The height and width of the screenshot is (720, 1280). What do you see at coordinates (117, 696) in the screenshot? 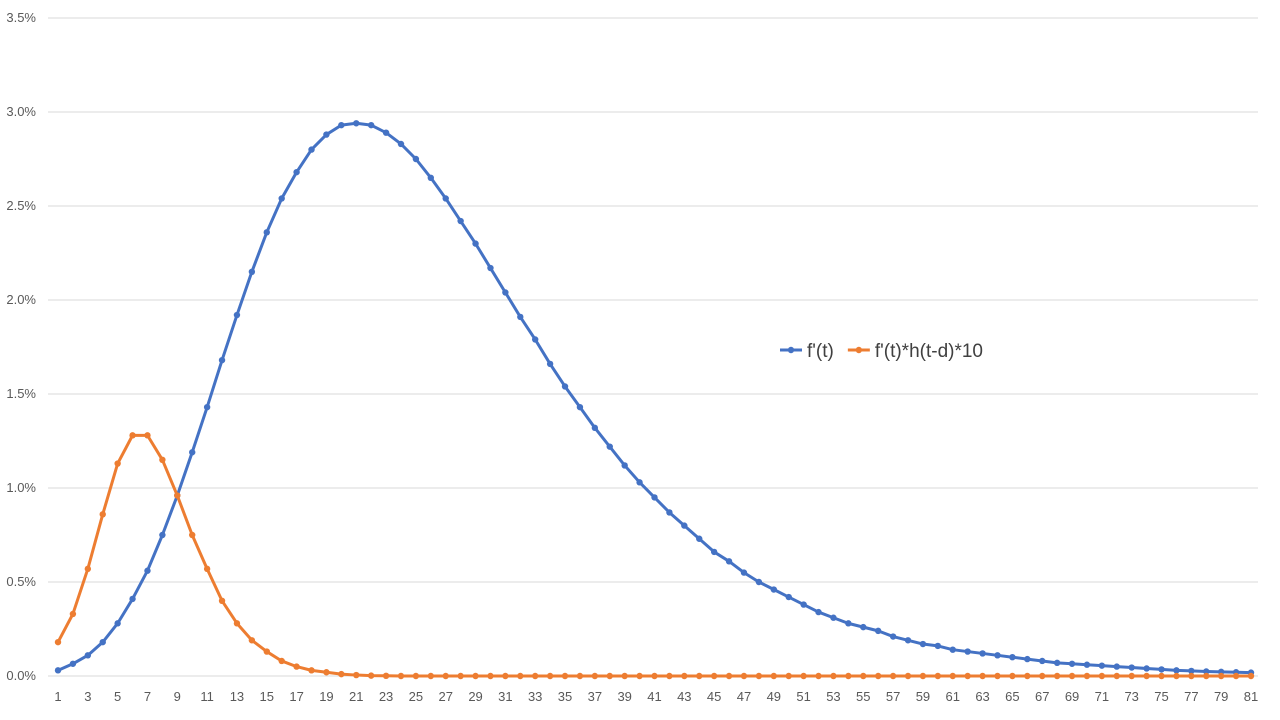
I see `x-tick-label: 5` at bounding box center [117, 696].